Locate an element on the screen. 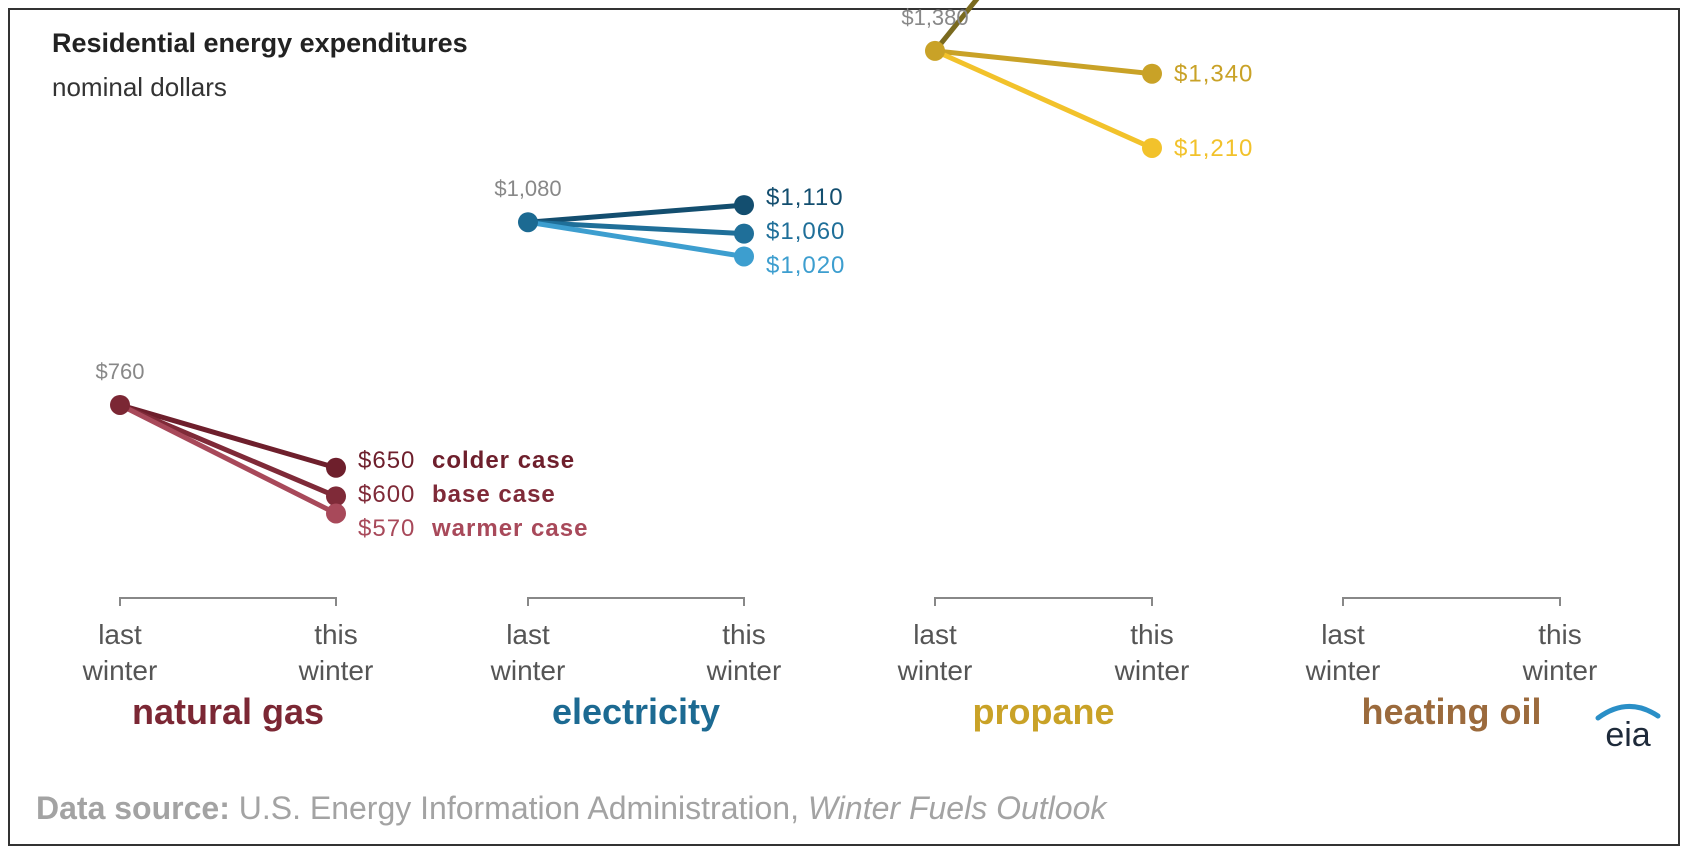  heating-oil-x-tick-this-winter: winter is located at coordinates (1560, 670).